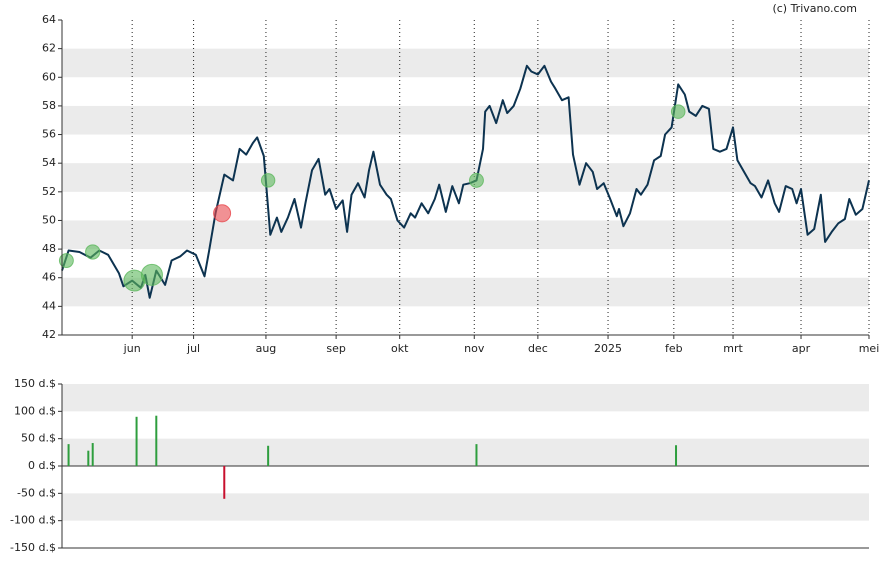 This screenshot has height=565, width=888. What do you see at coordinates (801, 348) in the screenshot?
I see `x-tick-label: apr` at bounding box center [801, 348].